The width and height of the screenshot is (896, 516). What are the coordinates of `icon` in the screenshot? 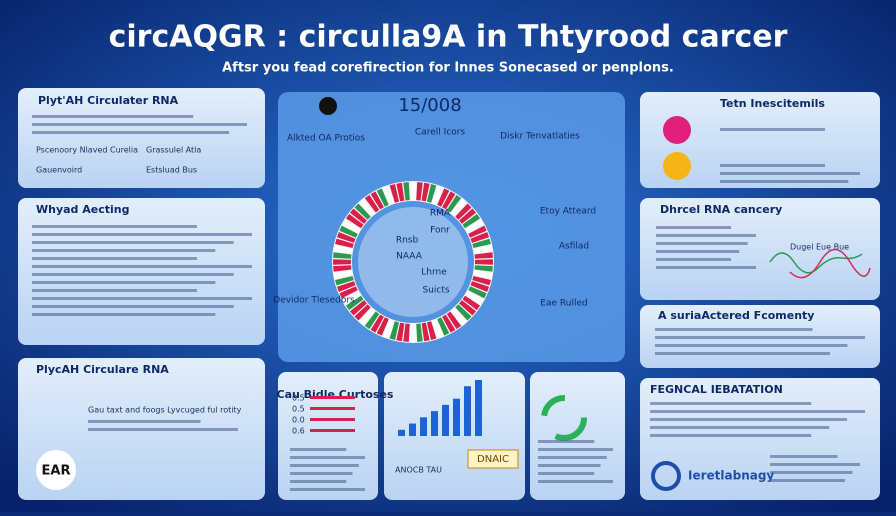 It's located at (677, 130).